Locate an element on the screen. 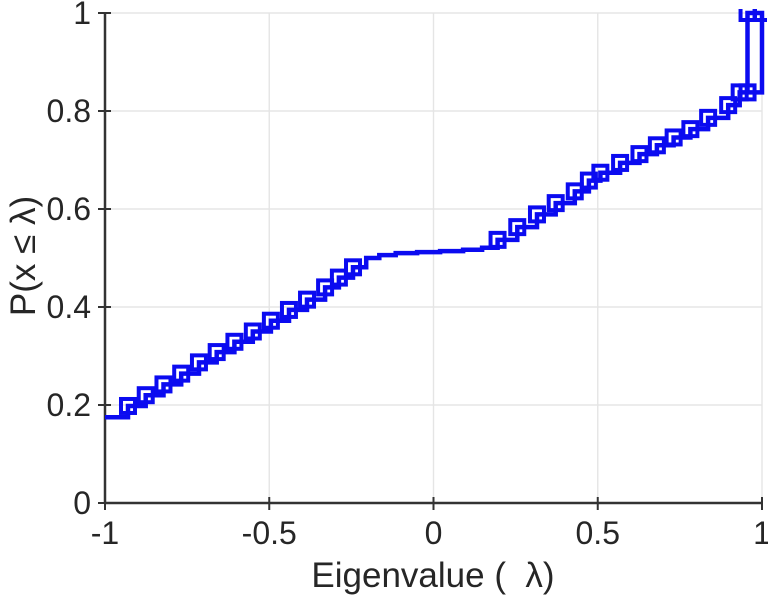 The image size is (768, 600). tick-label-x: 0 is located at coordinates (434, 533).